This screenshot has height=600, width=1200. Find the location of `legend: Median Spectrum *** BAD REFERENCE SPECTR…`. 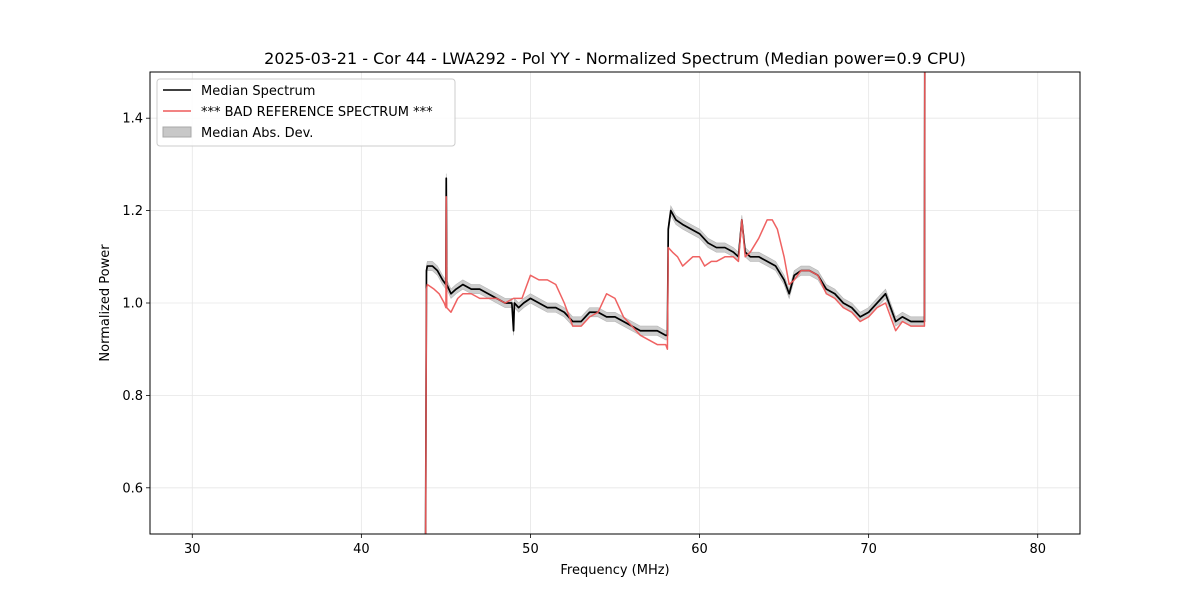

legend: Median Spectrum *** BAD REFERENCE SPECTR… is located at coordinates (306, 112).